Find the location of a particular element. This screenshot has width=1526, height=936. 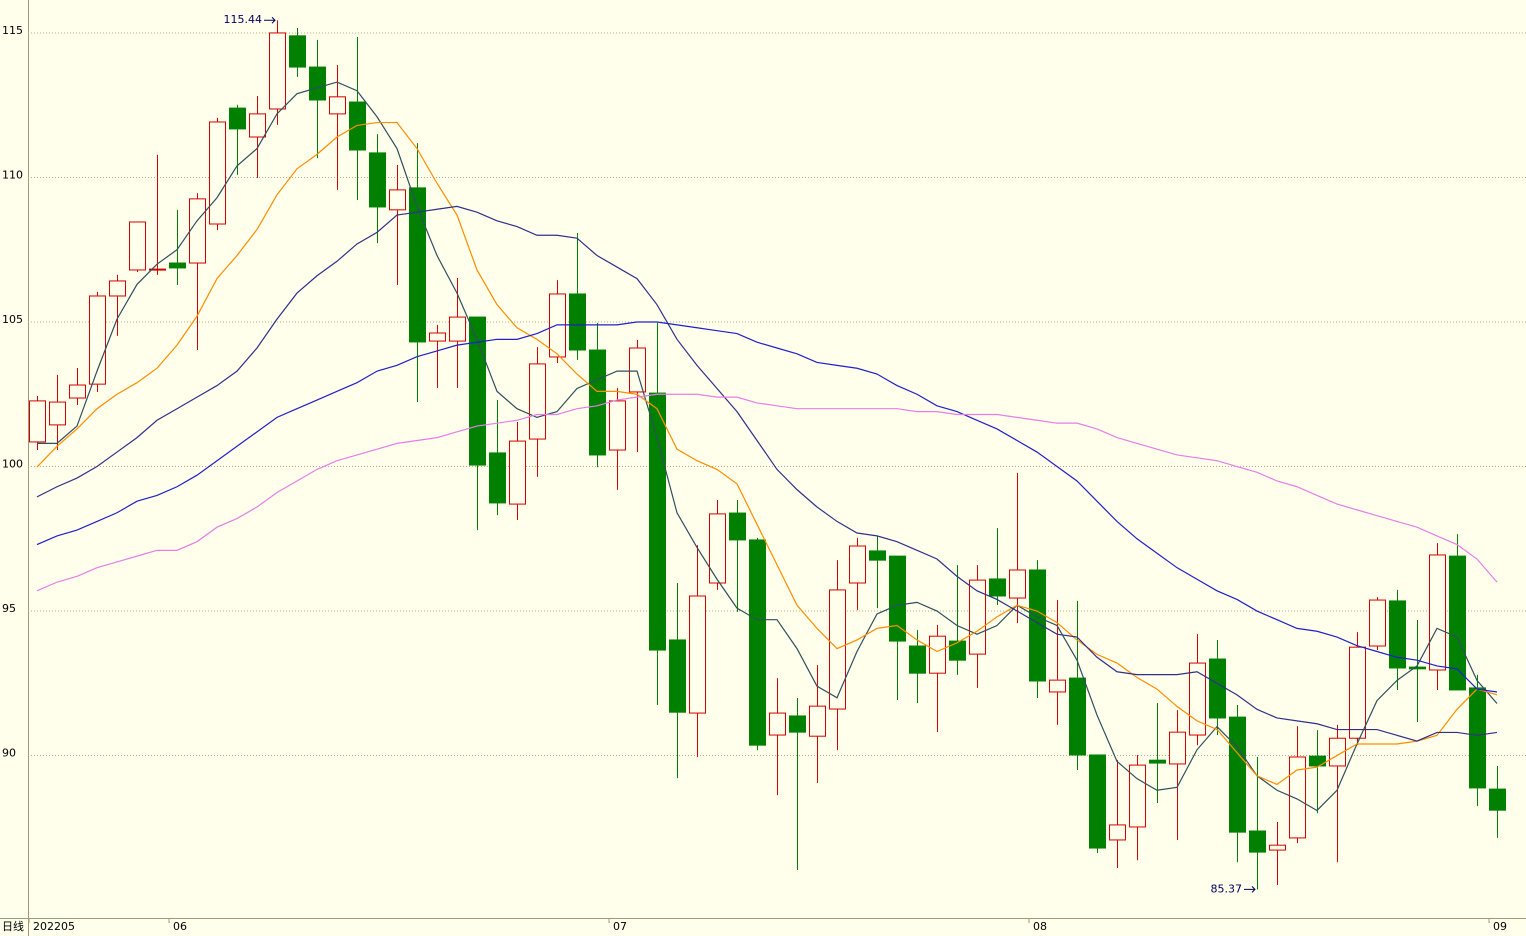

x-tick-label: 08 is located at coordinates (1040, 926).